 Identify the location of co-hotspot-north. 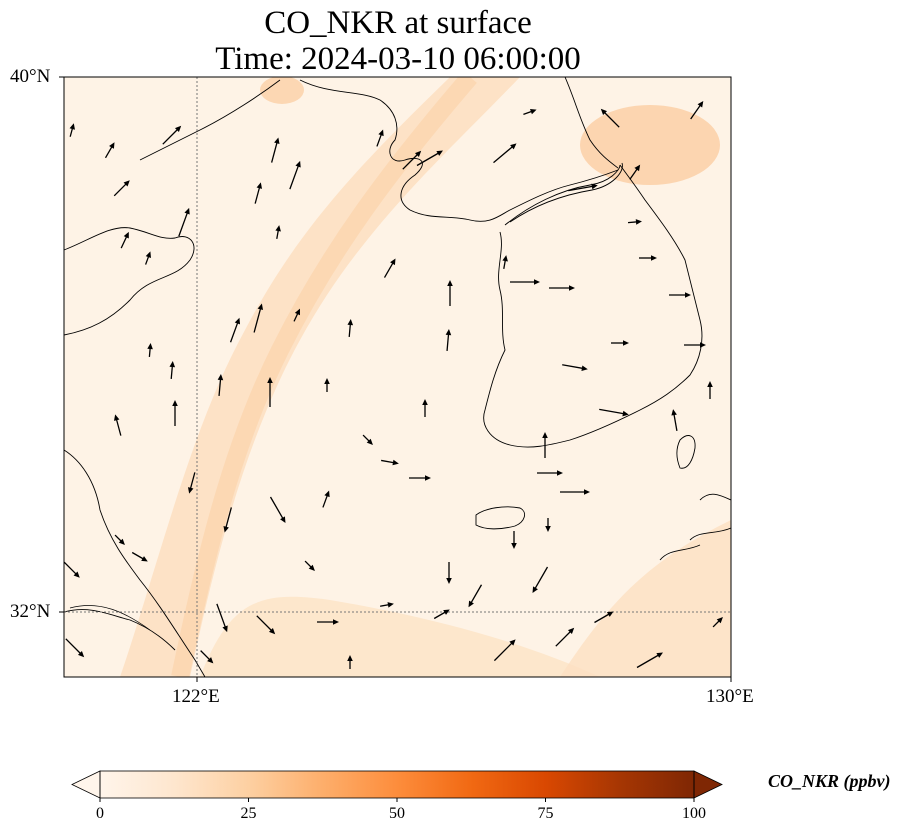
(282, 90).